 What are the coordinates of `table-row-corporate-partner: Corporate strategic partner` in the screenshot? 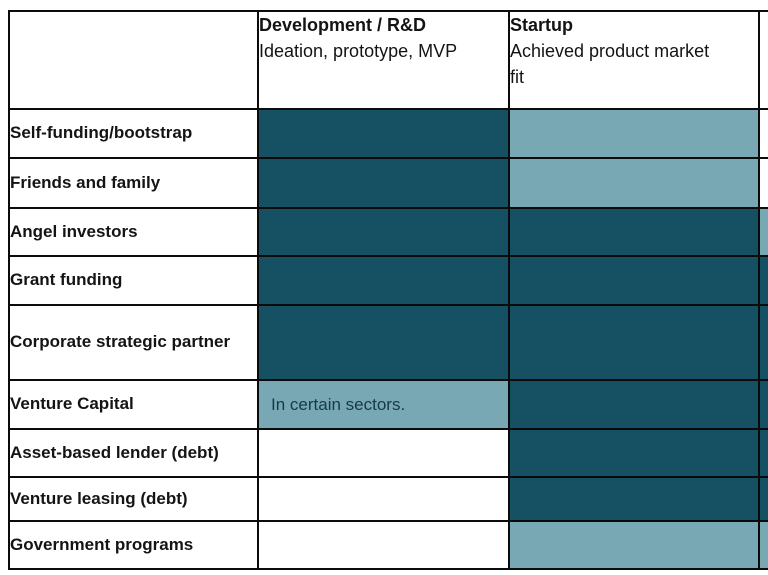 It's located at (388, 342).